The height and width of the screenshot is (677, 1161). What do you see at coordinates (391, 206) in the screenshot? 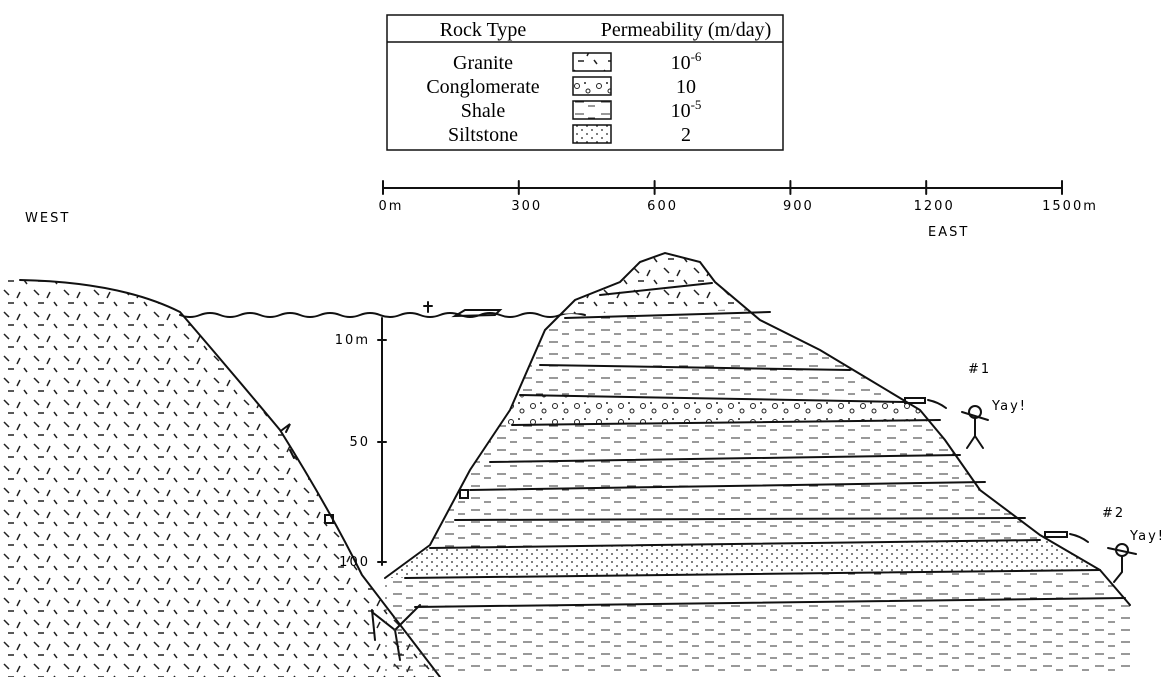
I see `scale-label: 0m` at bounding box center [391, 206].